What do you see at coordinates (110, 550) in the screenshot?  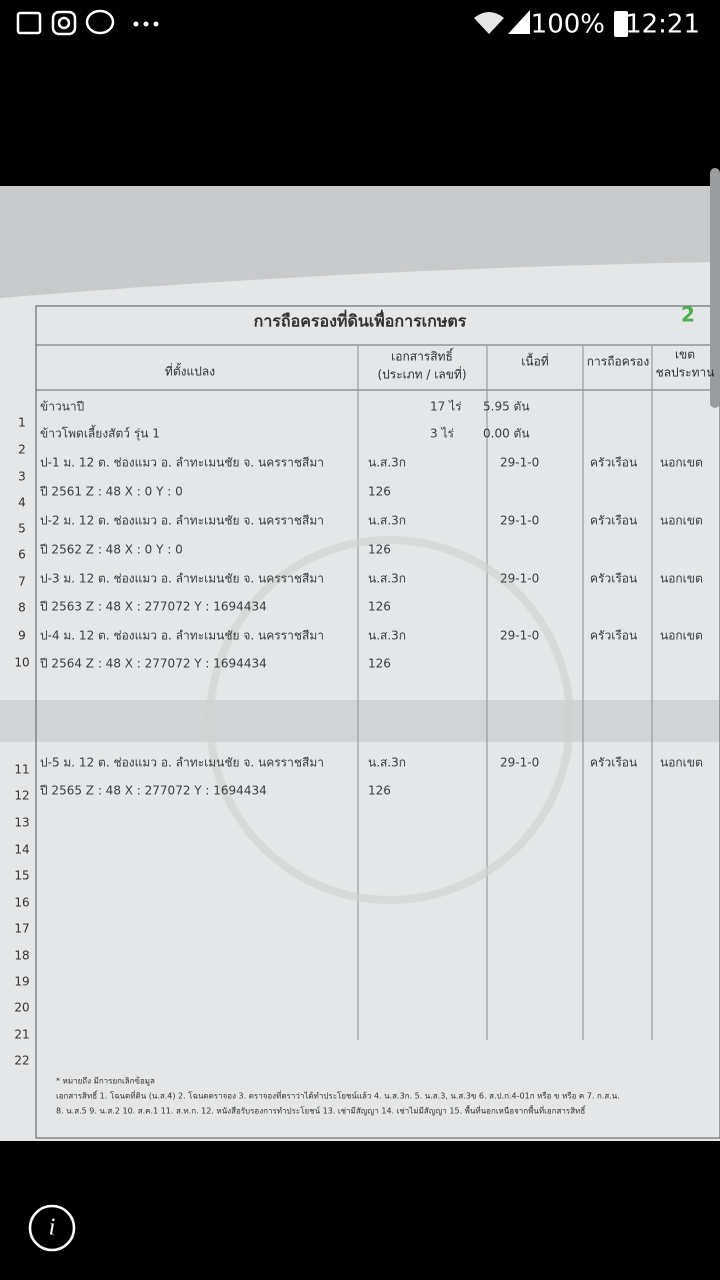 I see `cell-location: ปี 2562 Z : 48 X : 0 Y : 0` at bounding box center [110, 550].